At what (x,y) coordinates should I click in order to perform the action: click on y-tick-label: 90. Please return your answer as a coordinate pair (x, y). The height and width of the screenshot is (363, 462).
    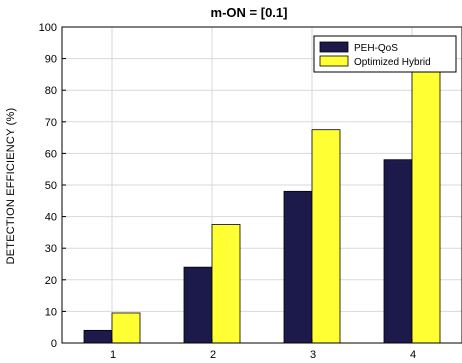
    Looking at the image, I should click on (51, 60).